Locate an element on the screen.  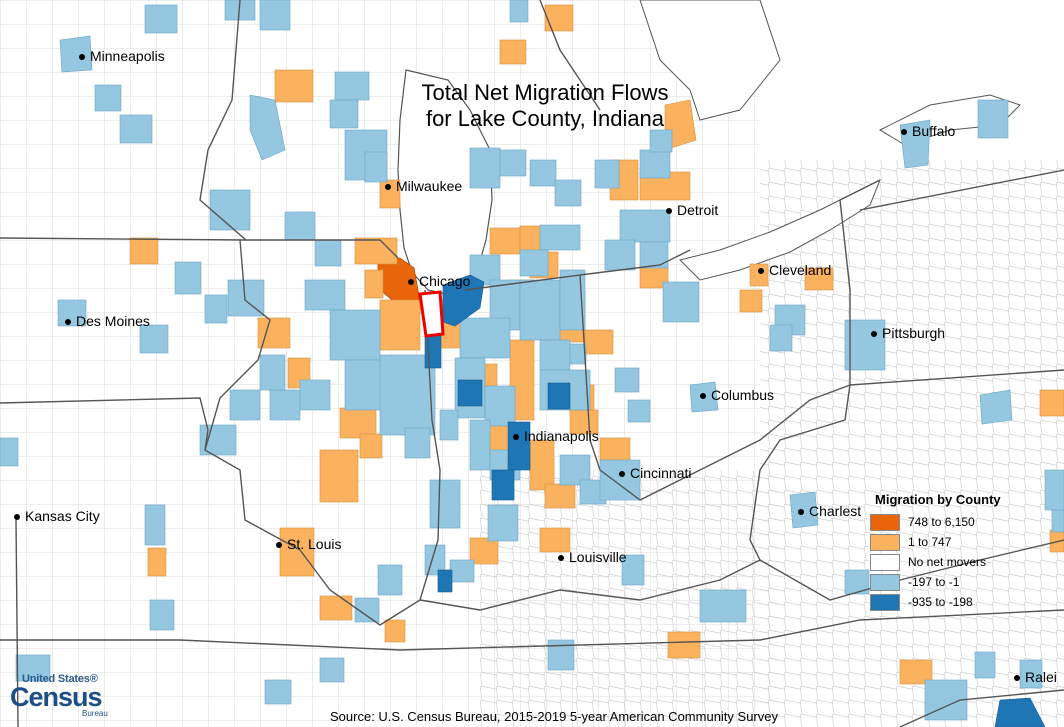
legend-label: No net movers is located at coordinates (947, 562).